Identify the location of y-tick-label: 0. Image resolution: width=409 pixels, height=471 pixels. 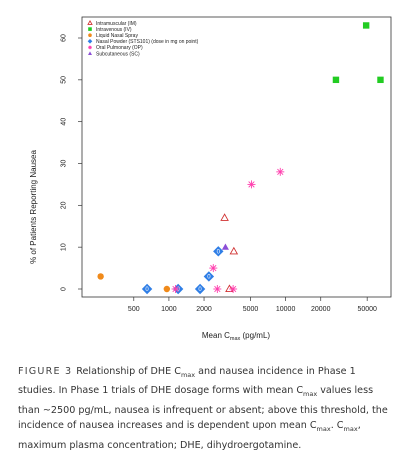
(64, 289).